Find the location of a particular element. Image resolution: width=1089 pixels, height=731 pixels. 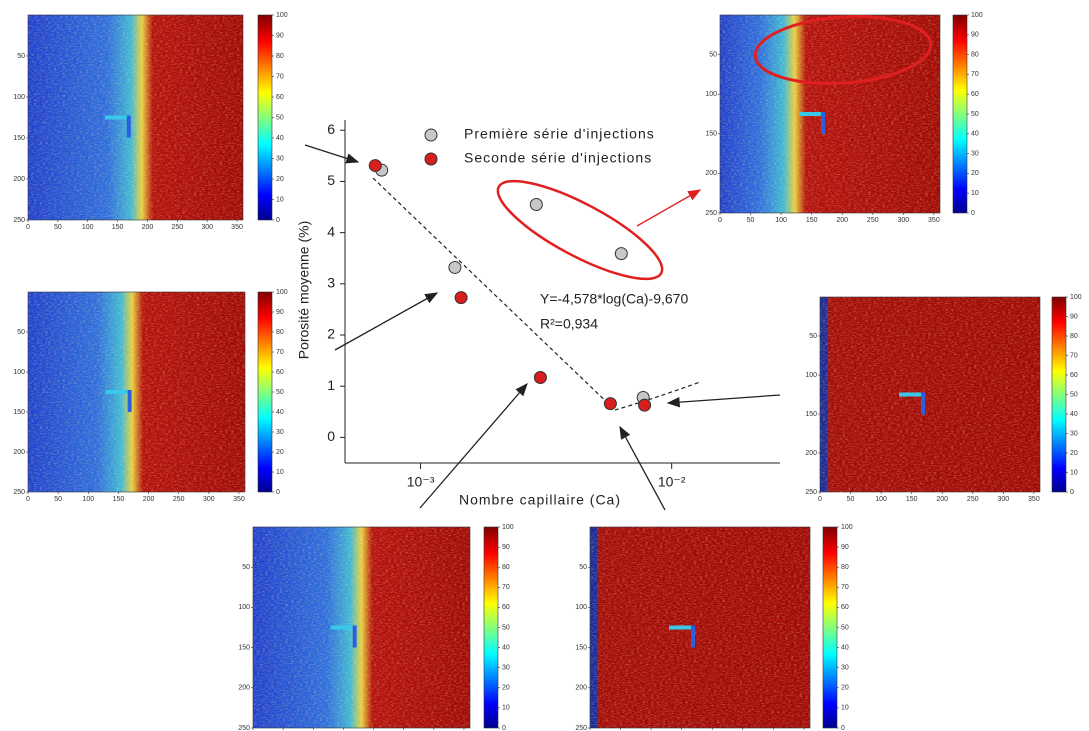

x-tick-label: 200 is located at coordinates (149, 499).